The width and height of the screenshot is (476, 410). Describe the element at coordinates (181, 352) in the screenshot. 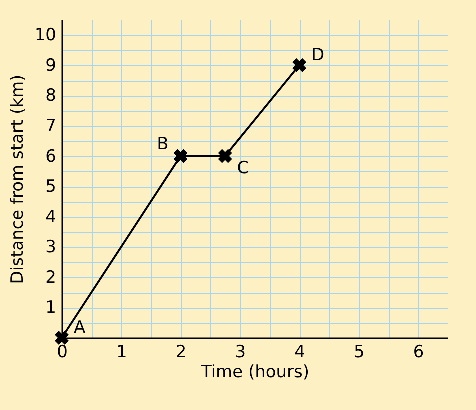

I see `x-tick-label: 2` at that location.